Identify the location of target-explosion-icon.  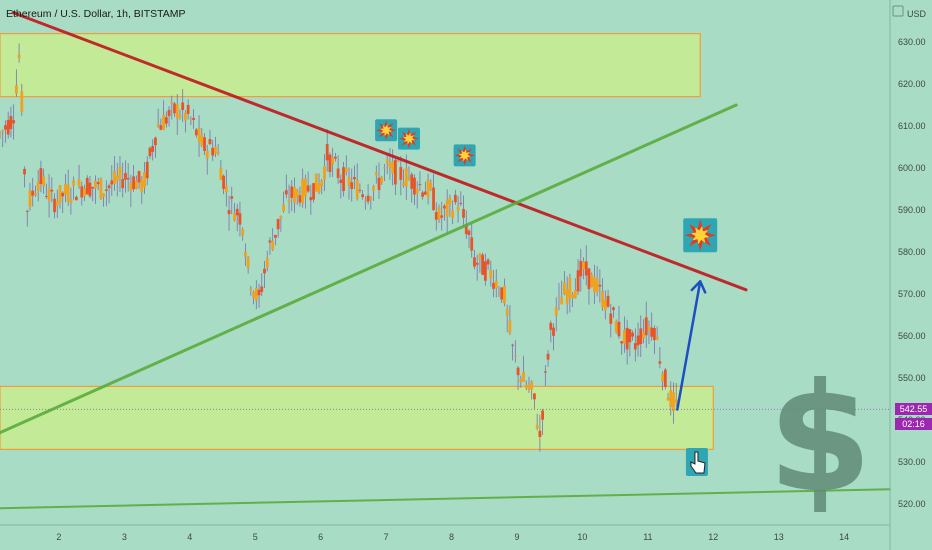
(700, 235).